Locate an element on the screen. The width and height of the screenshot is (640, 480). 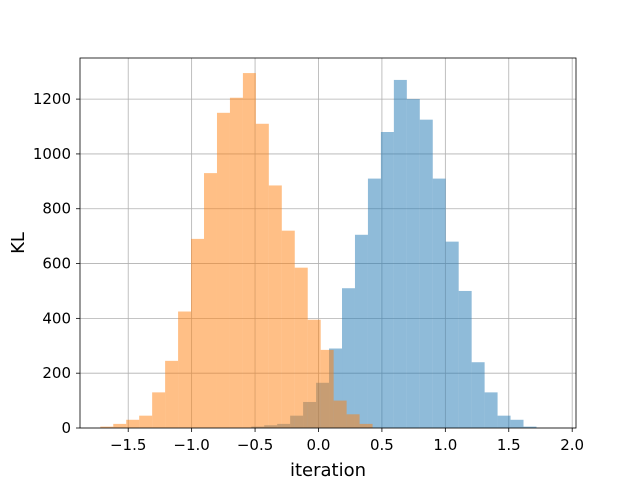
y-tick-label: 1000 is located at coordinates (52, 154).